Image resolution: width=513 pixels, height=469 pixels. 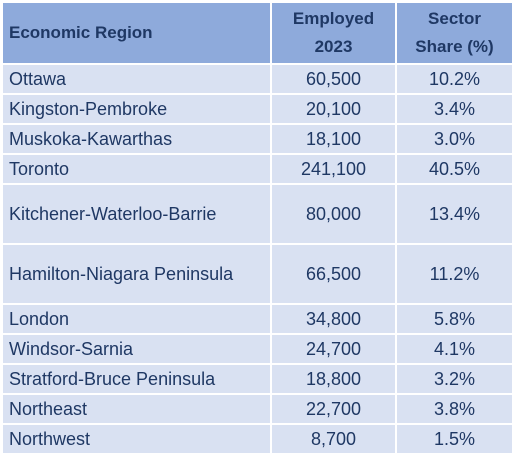 I want to click on table-row: Northwest 8,700 1.5%, so click(x=257, y=439).